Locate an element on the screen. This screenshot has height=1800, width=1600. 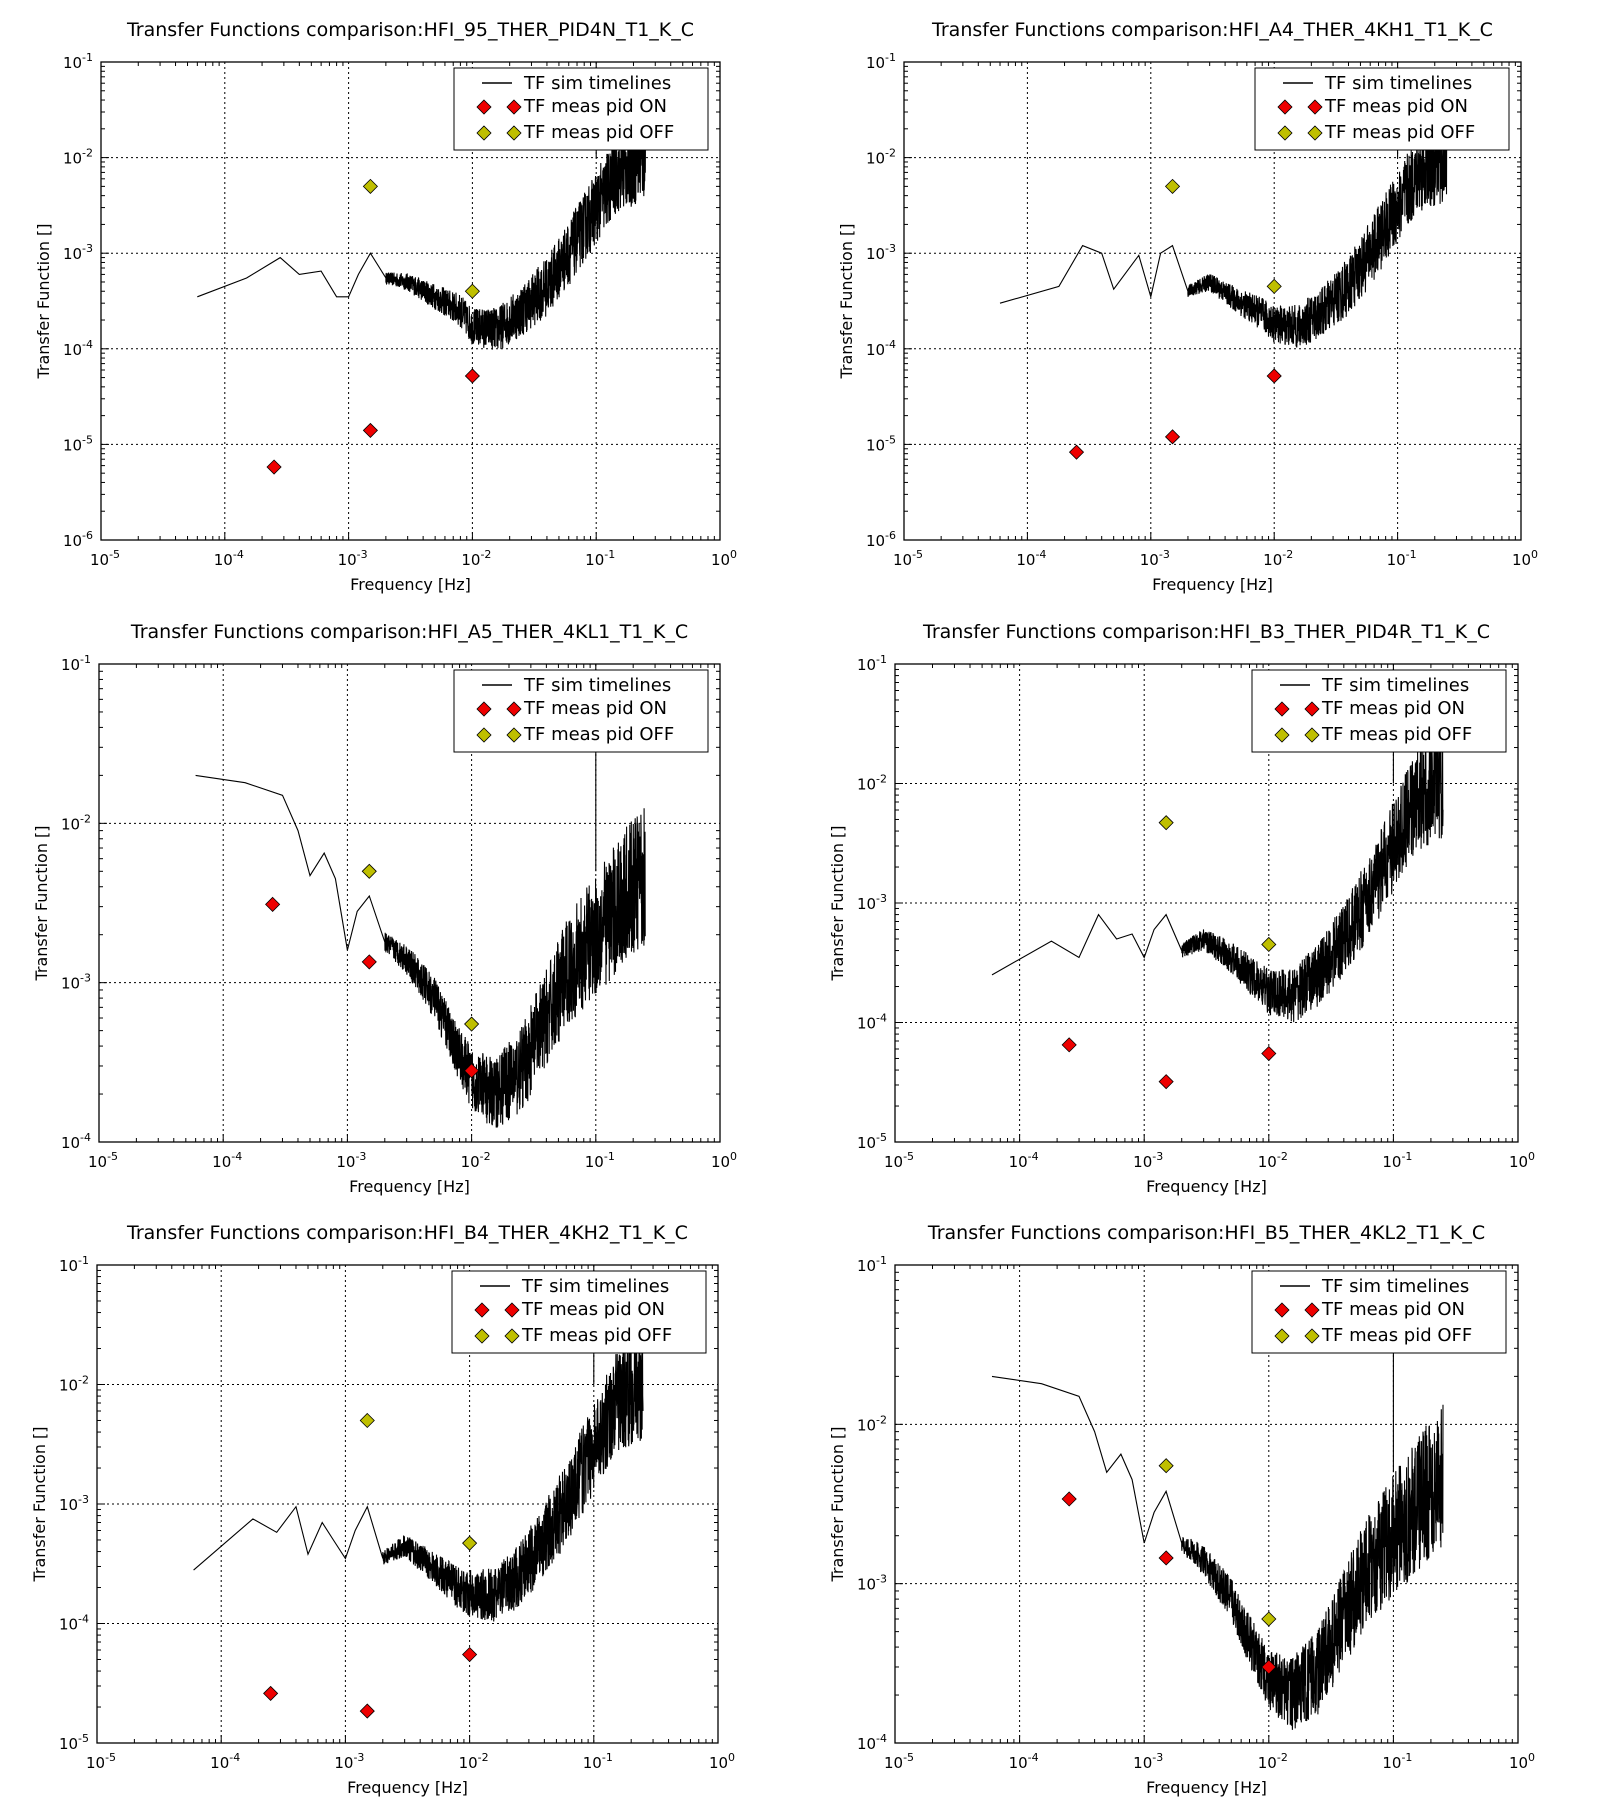
y-tick-label: 10⁻⁶ is located at coordinates (78, 539).